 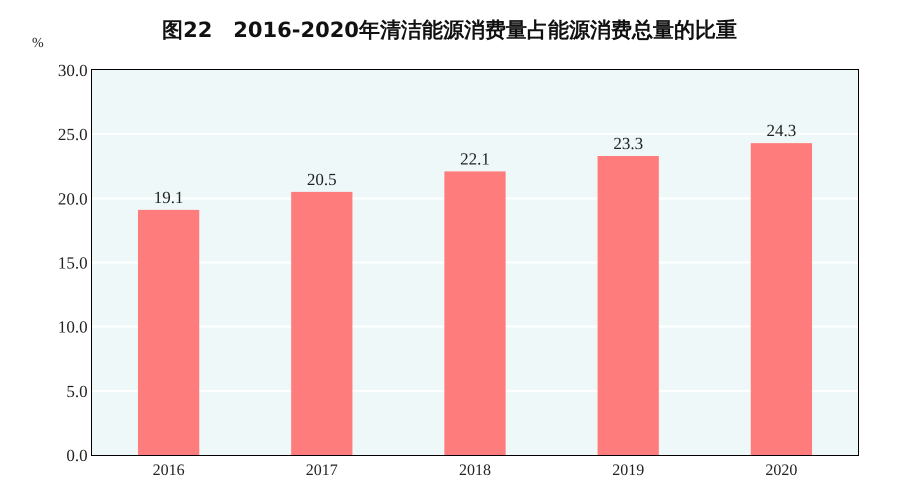 What do you see at coordinates (77, 391) in the screenshot?
I see `y-tick-label: 5.0` at bounding box center [77, 391].